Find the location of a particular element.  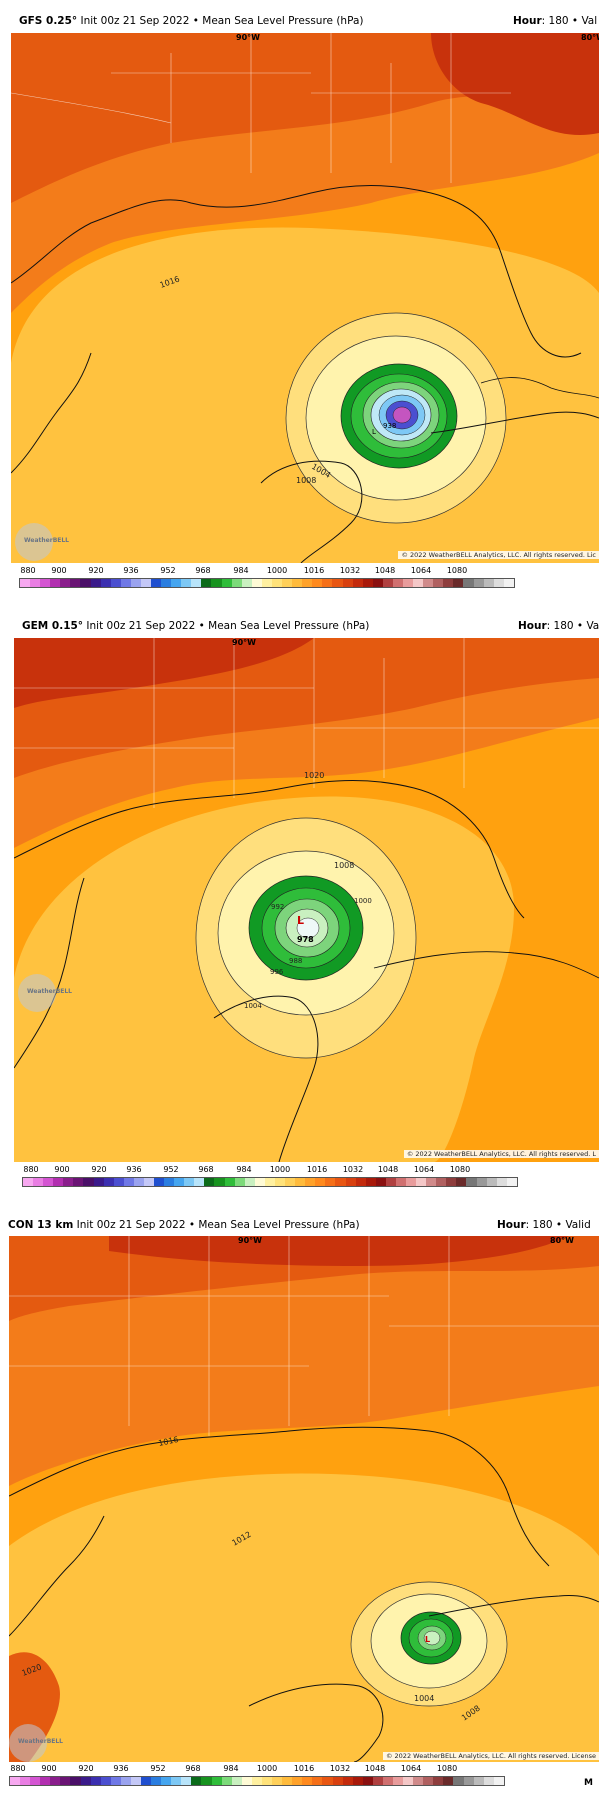

truncated-label: M is located at coordinates (588, 1783).